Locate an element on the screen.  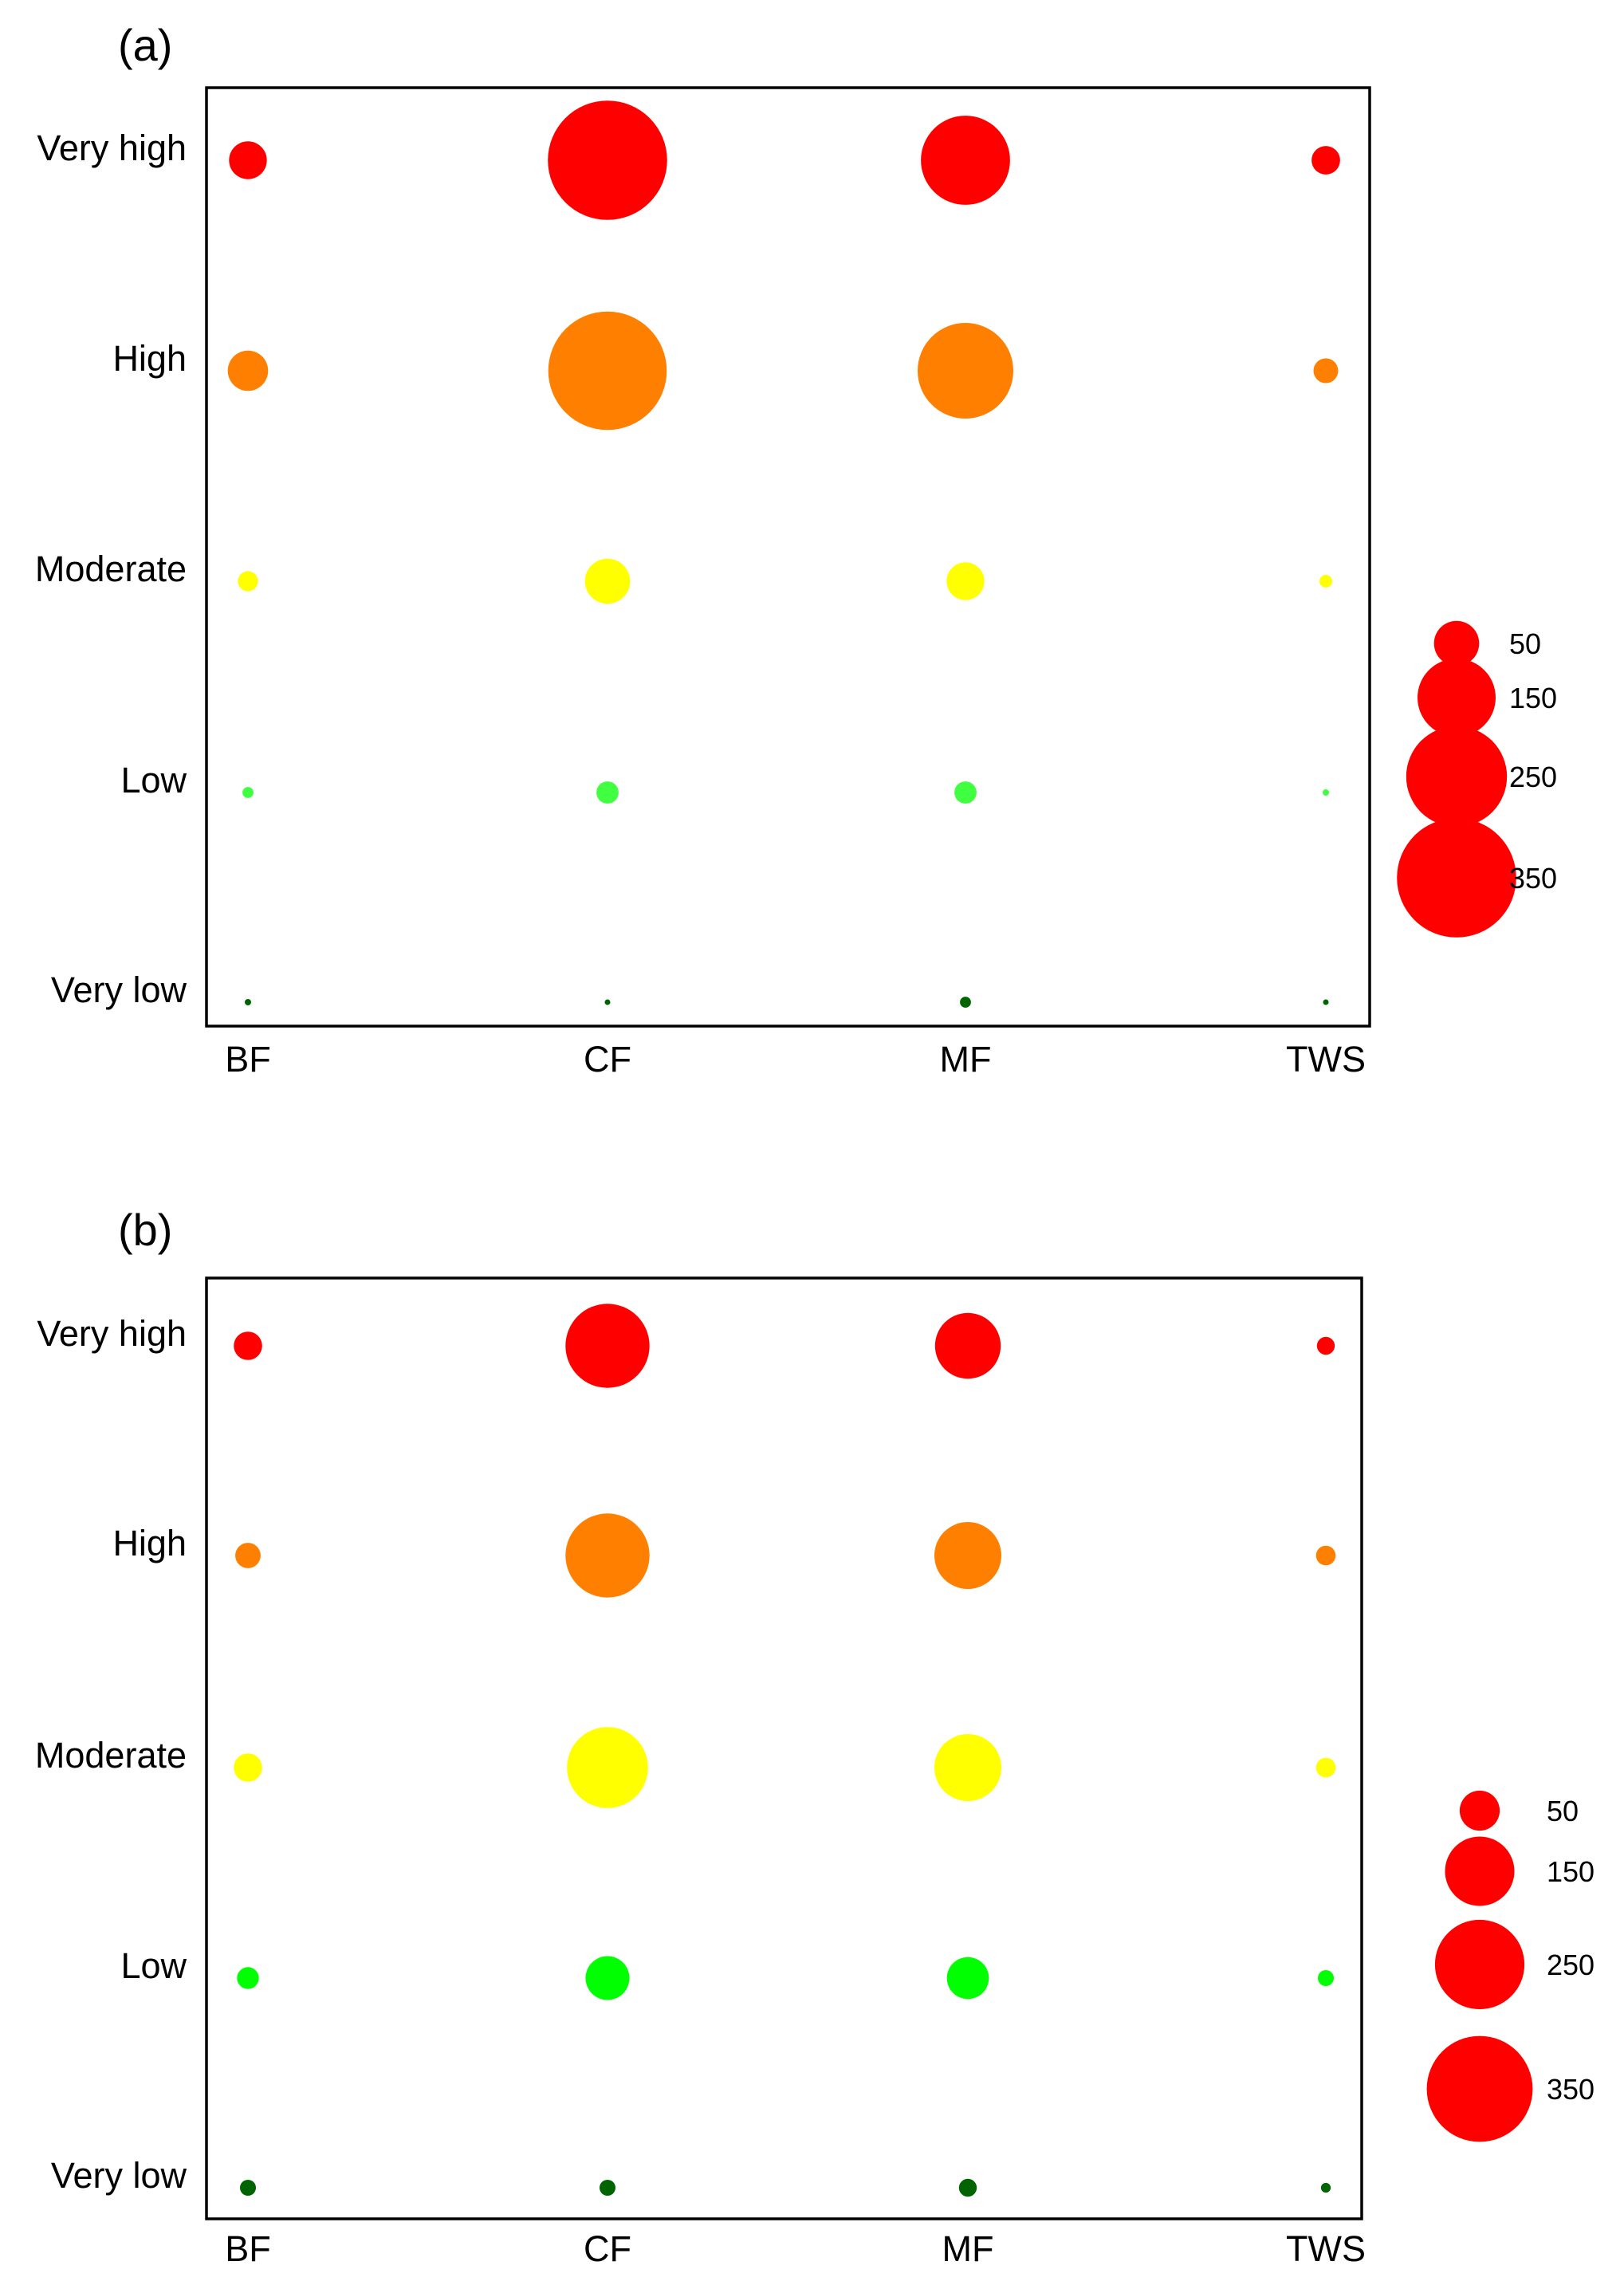
bubble-b-very-high-tws is located at coordinates (1326, 1345).